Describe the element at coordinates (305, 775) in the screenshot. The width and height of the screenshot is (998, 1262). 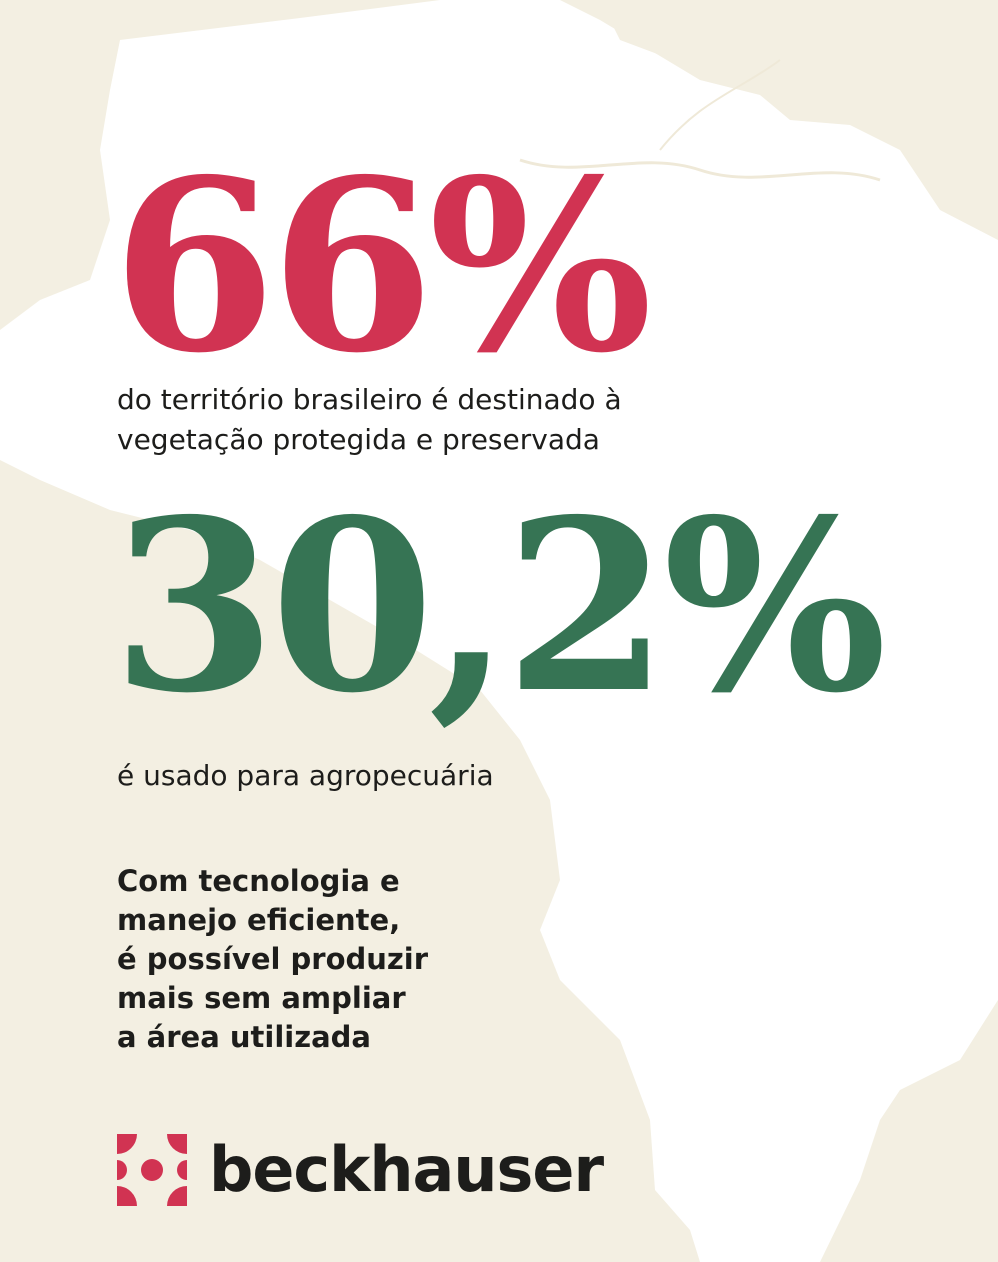
I see `stat-agriculture-caption: é usado para agropecuária` at that location.